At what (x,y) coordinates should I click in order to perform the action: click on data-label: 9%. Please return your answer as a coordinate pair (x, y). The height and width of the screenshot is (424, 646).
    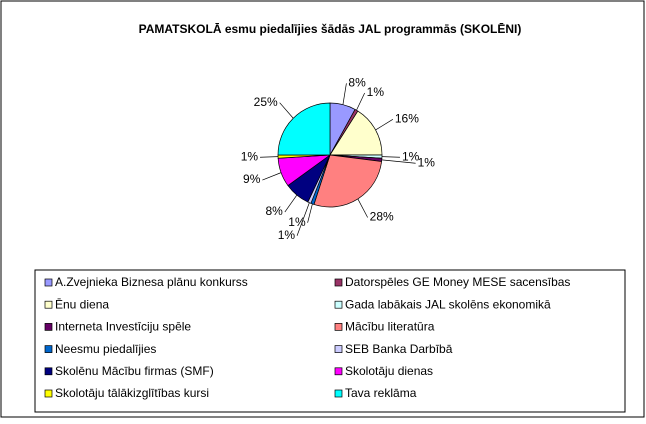
    Looking at the image, I should click on (252, 179).